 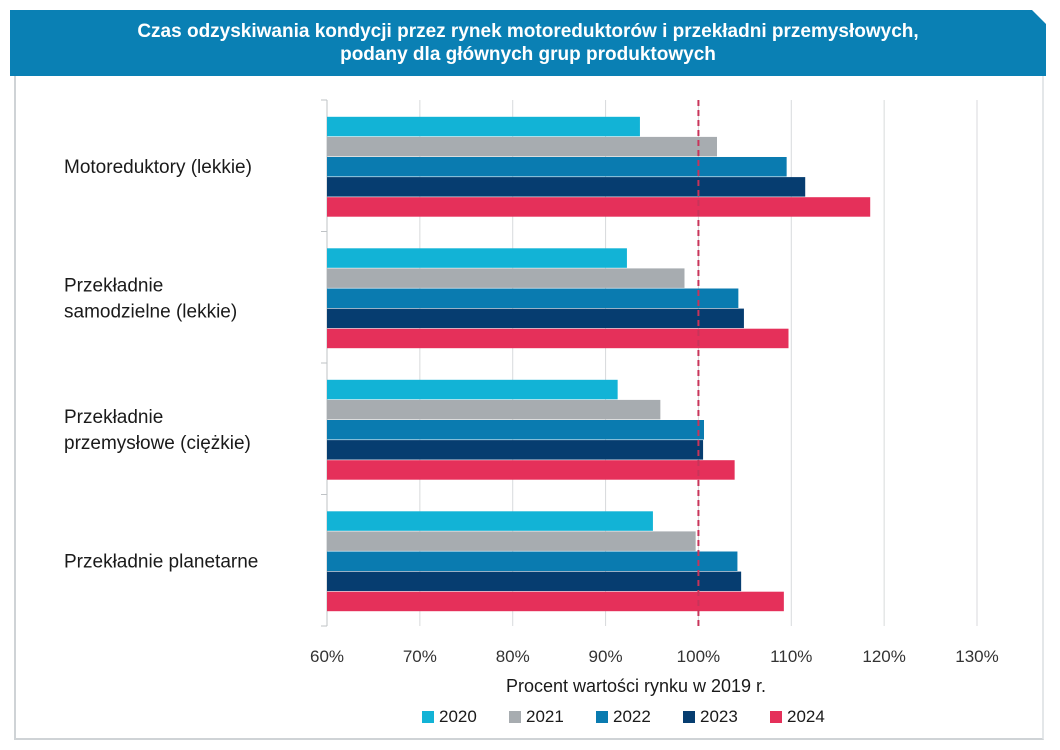 I want to click on x-tick-label-90: 90%, so click(x=606, y=656).